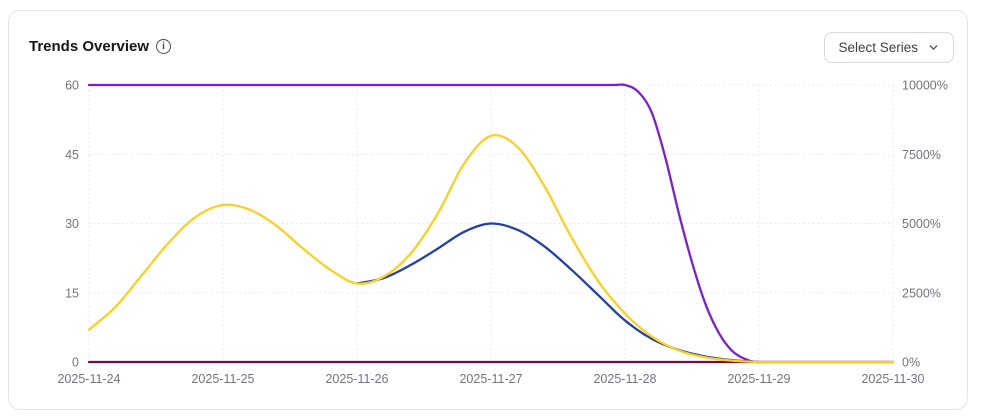  I want to click on left-axis-tick-label: 60, so click(72, 86).